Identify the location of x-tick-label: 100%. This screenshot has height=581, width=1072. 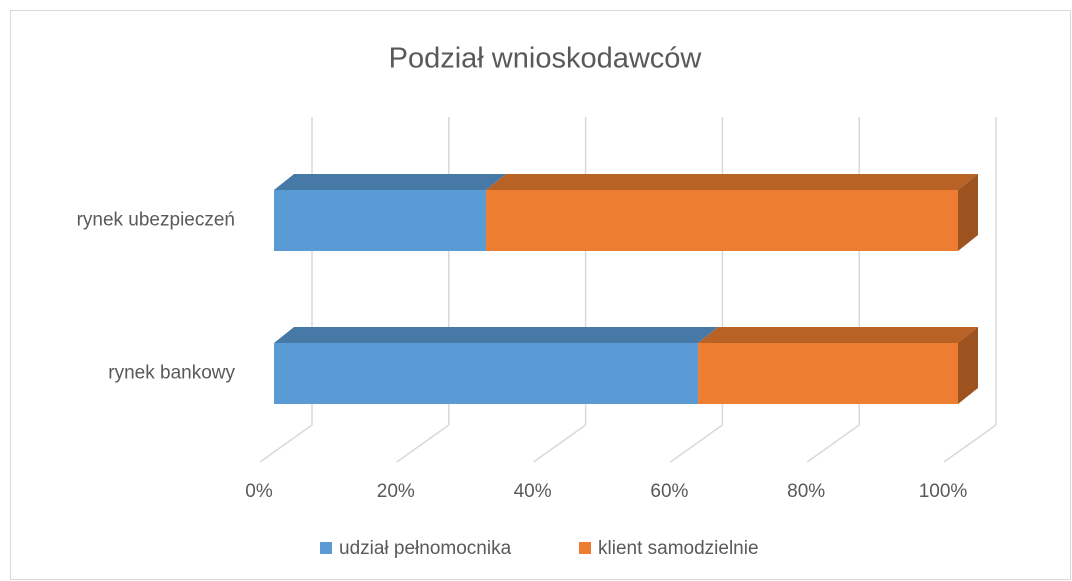
(943, 491).